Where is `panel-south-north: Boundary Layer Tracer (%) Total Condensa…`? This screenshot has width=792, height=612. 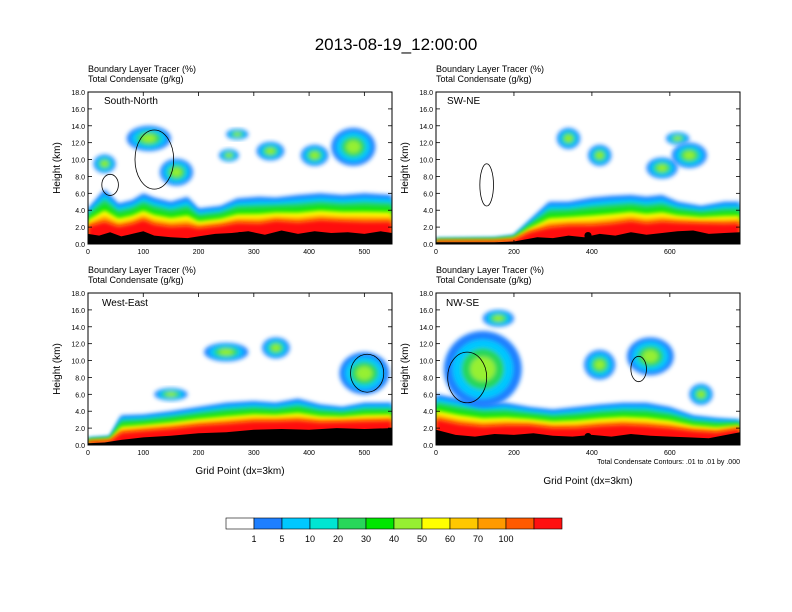 panel-south-north: Boundary Layer Tracer (%) Total Condensa… is located at coordinates (222, 160).